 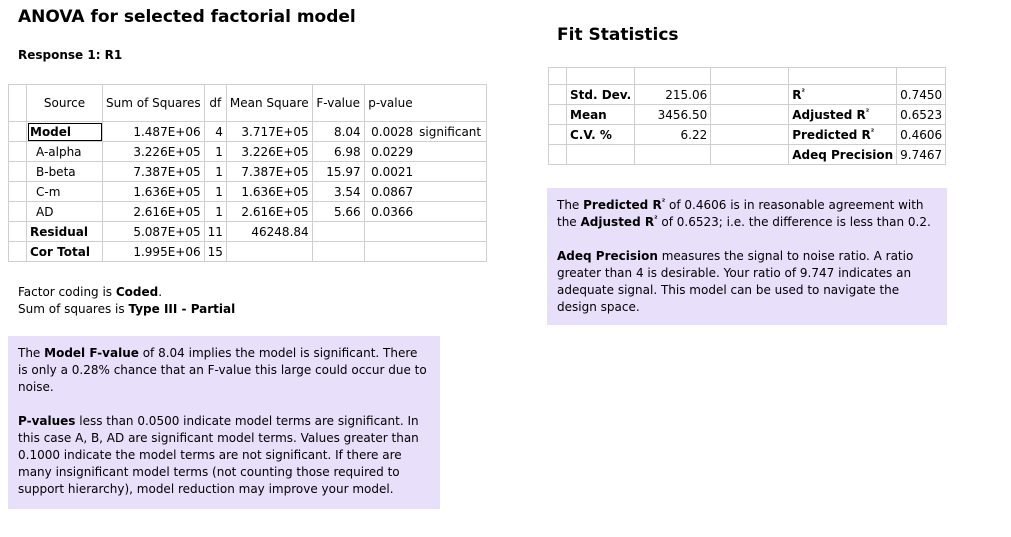 What do you see at coordinates (153, 171) in the screenshot?
I see `ss-cell: 7.387E+05` at bounding box center [153, 171].